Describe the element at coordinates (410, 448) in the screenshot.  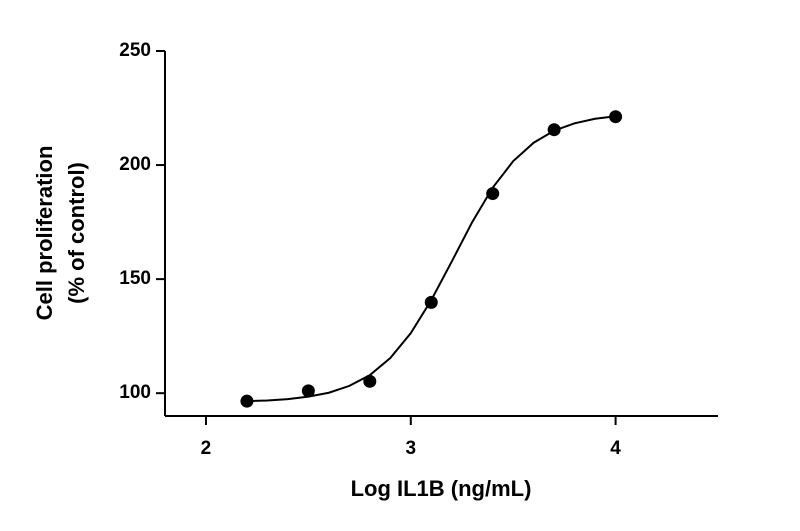
I see `x-tick-label: 3` at that location.